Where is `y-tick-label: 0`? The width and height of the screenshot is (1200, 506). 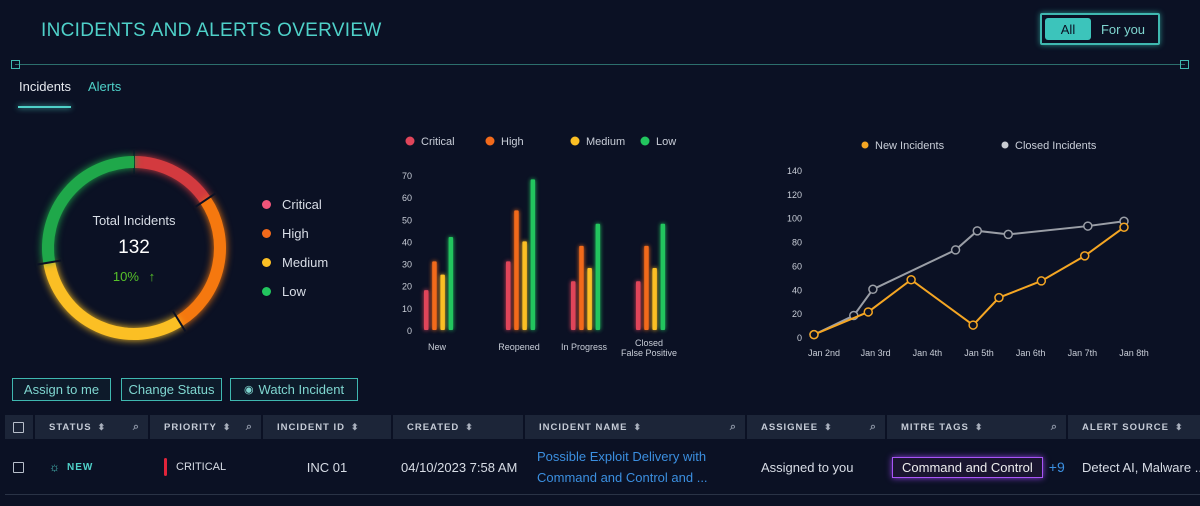
y-tick-label: 0 is located at coordinates (799, 338).